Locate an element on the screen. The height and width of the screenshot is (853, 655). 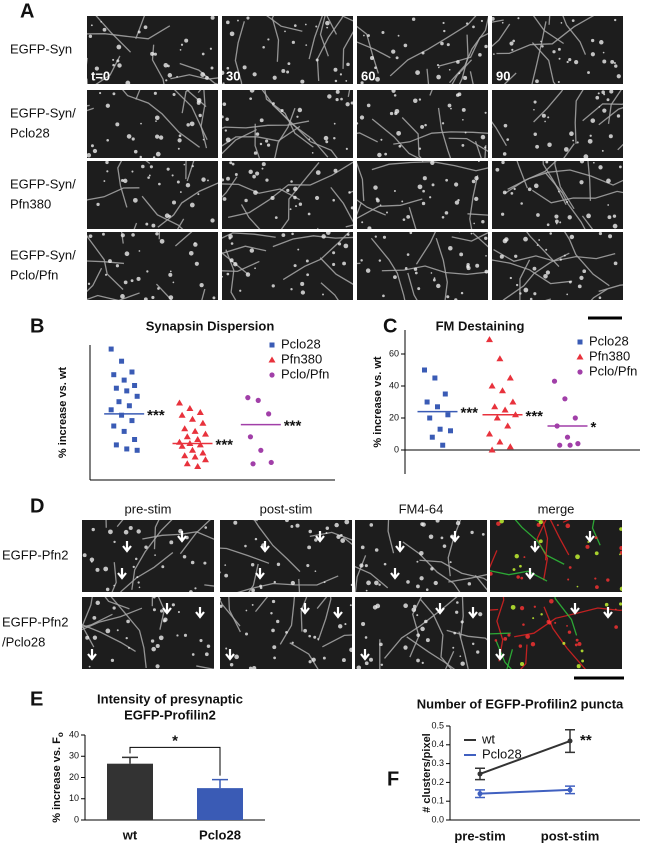
panel-letter: A is located at coordinates (27, 11).